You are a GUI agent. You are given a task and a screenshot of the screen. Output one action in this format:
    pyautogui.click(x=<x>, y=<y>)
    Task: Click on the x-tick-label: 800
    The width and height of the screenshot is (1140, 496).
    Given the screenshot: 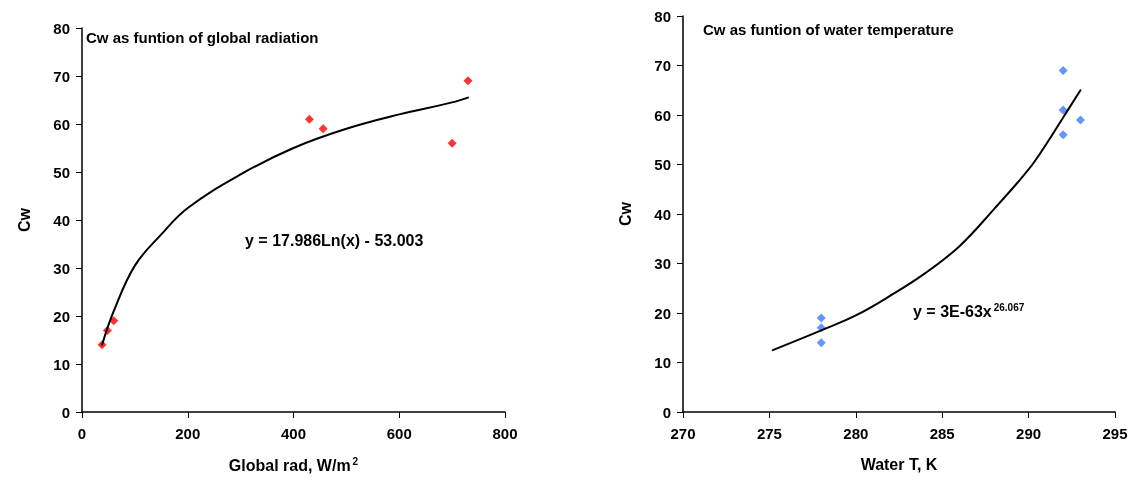 What is the action you would take?
    pyautogui.click(x=505, y=433)
    